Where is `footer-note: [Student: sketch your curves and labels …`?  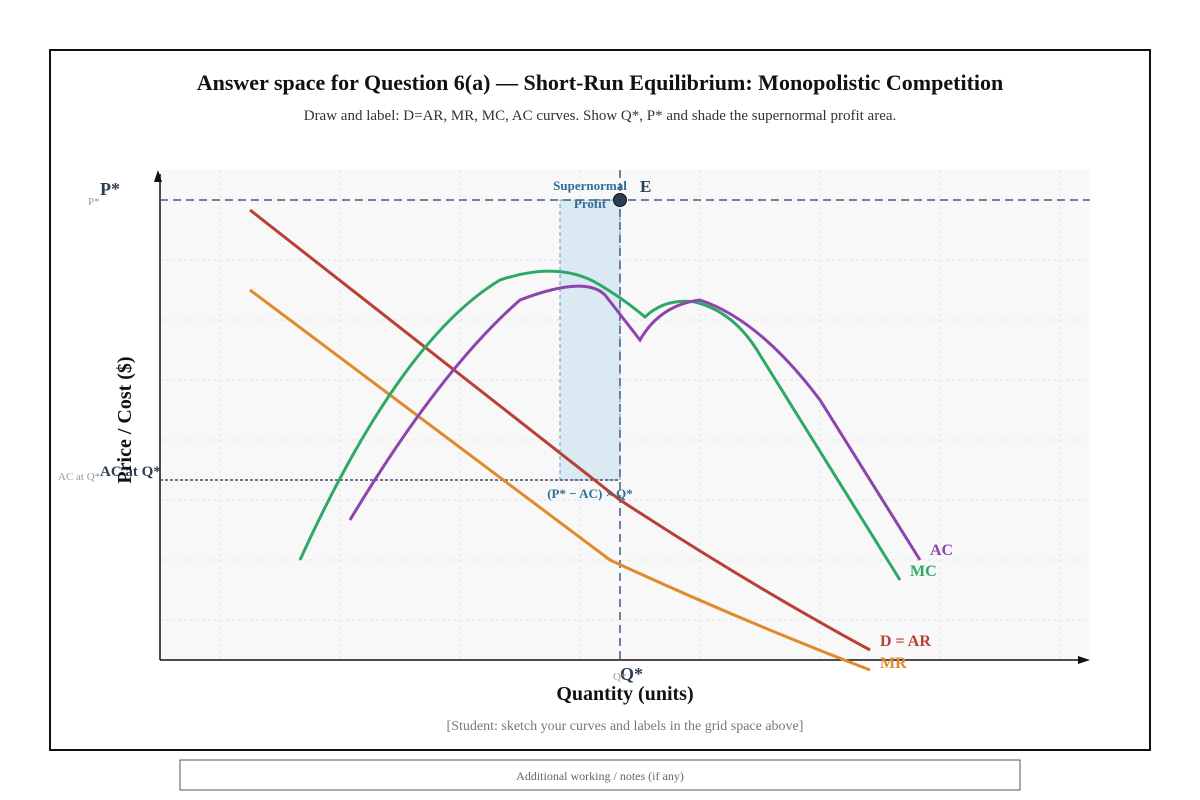
footer-note: [Student: sketch your curves and labels … is located at coordinates (625, 726).